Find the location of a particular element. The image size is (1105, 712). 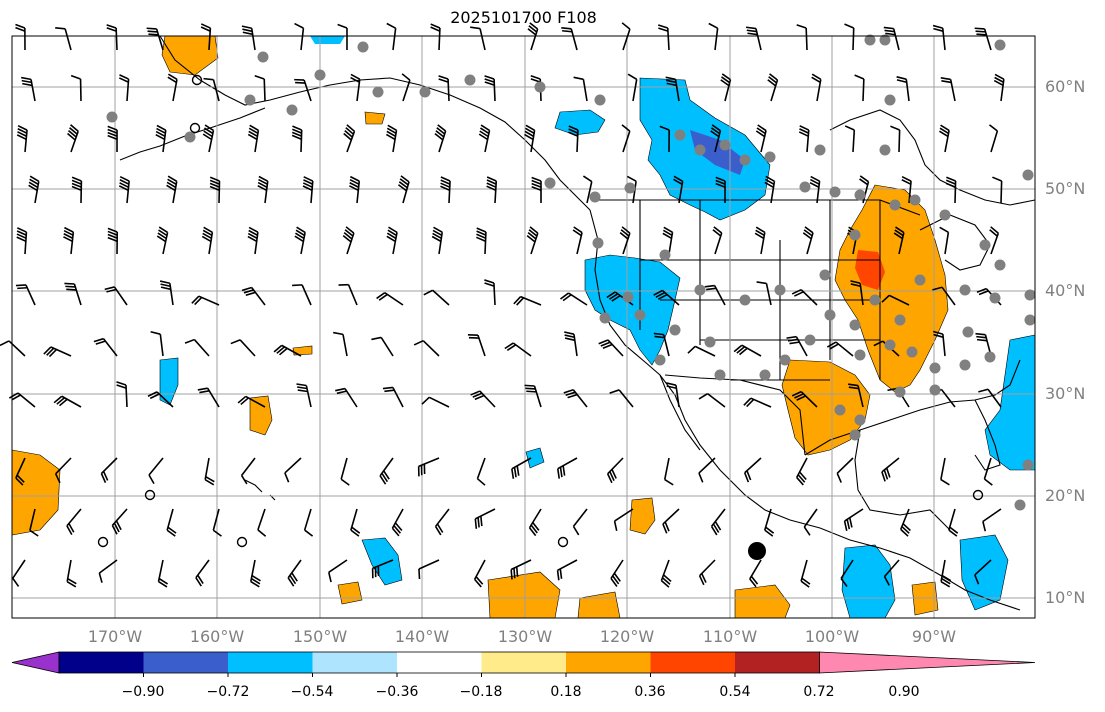

lon-label-140w: 140°W is located at coordinates (422, 636).